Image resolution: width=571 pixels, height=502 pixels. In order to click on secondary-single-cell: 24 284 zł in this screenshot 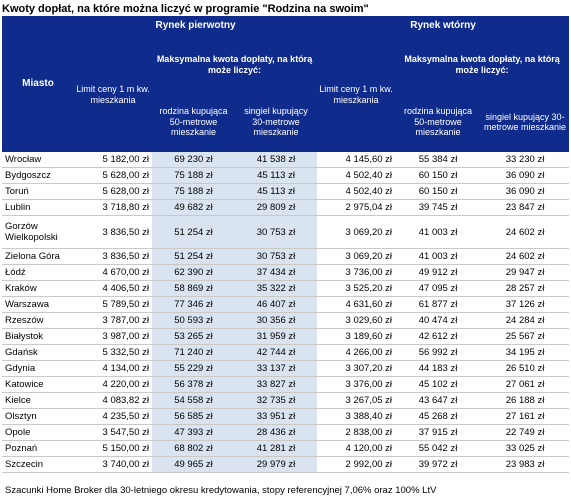, I will do `click(525, 320)`.